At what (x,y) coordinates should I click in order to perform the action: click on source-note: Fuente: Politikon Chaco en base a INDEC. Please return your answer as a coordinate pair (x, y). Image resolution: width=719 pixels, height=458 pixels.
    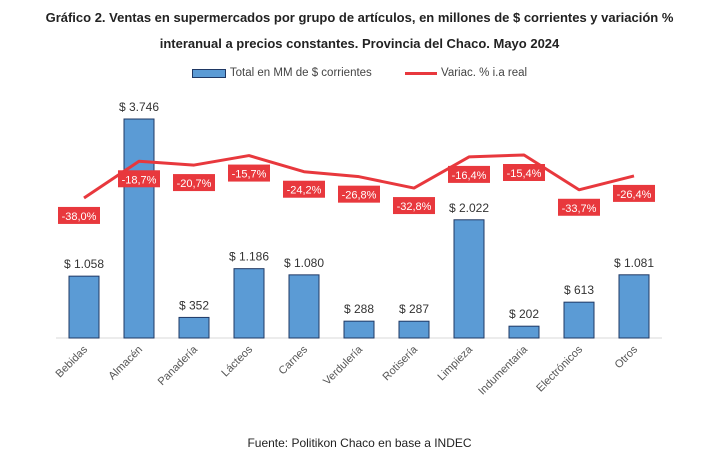
    Looking at the image, I should click on (359, 443).